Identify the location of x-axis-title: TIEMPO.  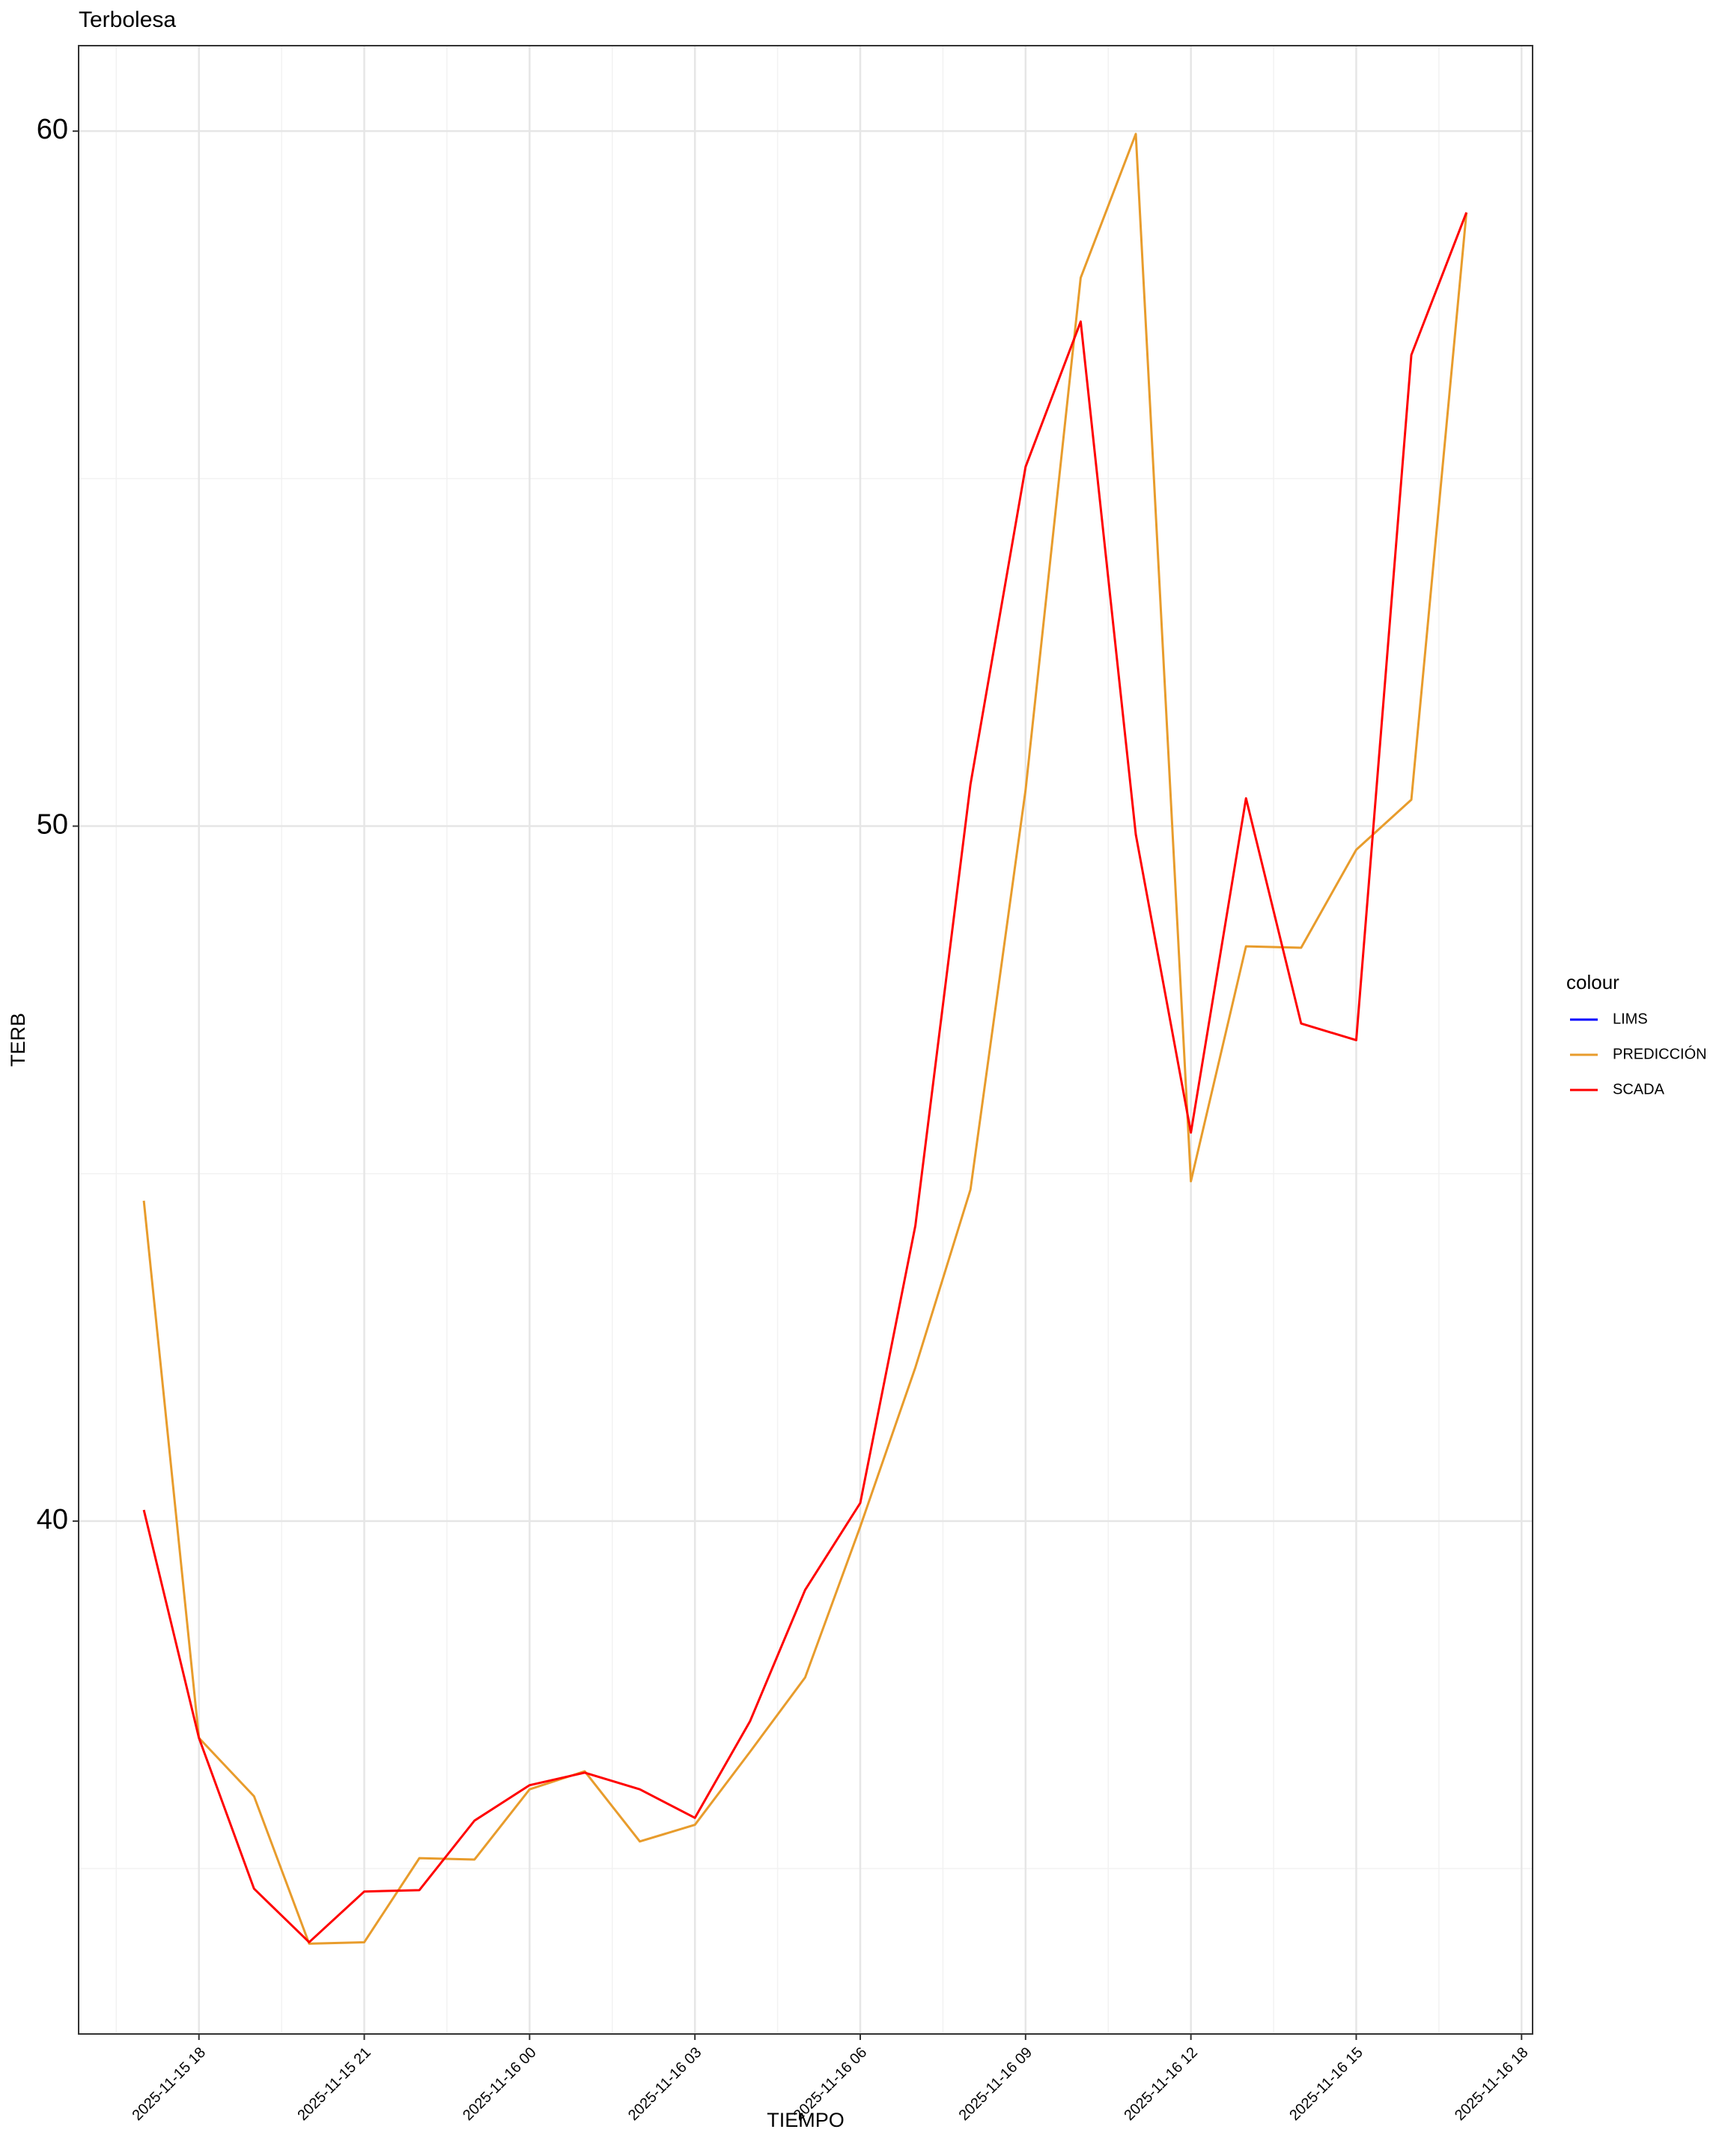
(806, 2120).